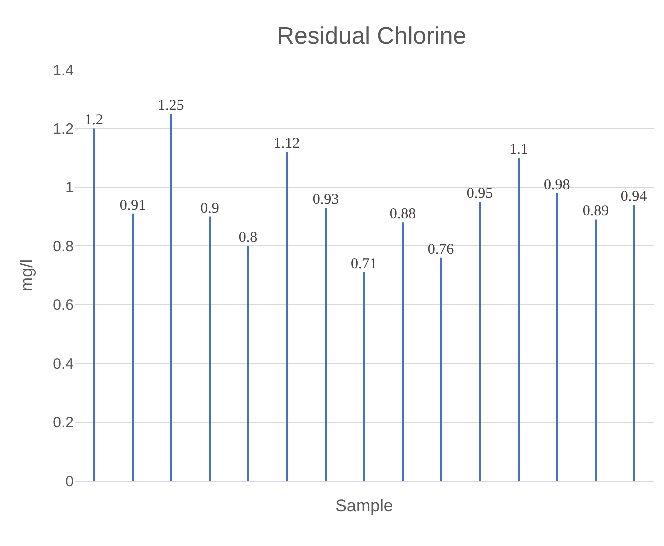 The height and width of the screenshot is (546, 664). What do you see at coordinates (133, 206) in the screenshot?
I see `data-label: 0.91` at bounding box center [133, 206].